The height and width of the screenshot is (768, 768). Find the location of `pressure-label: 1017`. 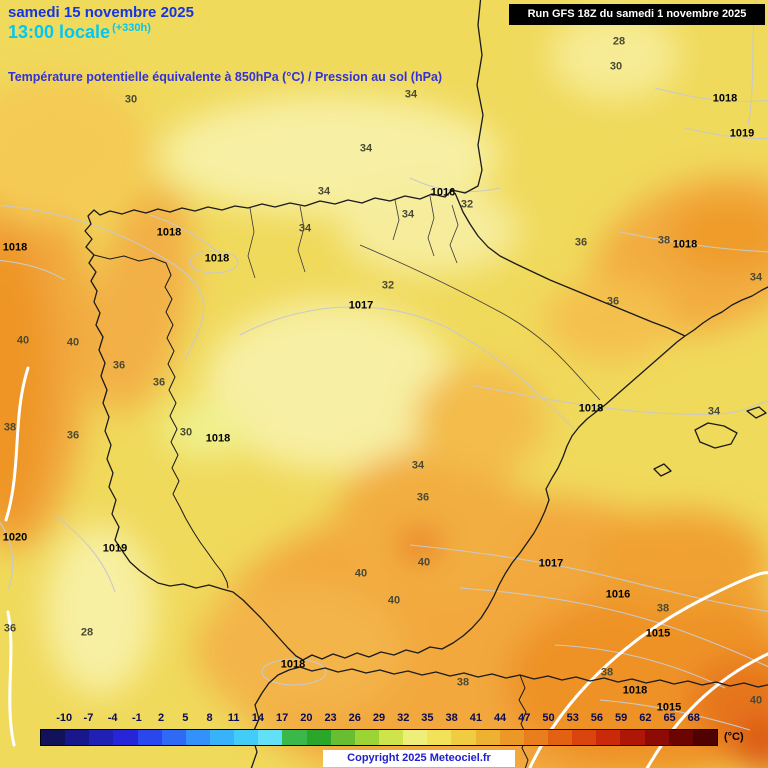

pressure-label: 1017 is located at coordinates (361, 305).